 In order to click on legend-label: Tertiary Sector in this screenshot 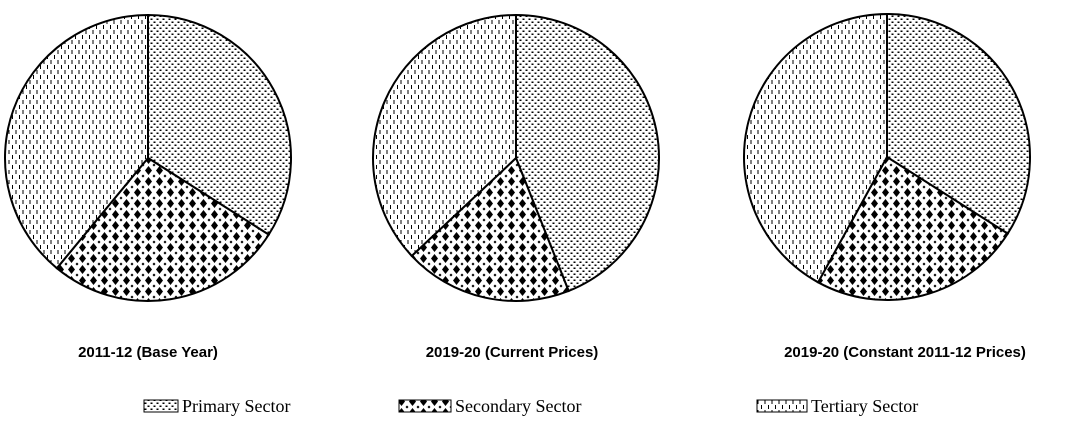, I will do `click(864, 406)`.